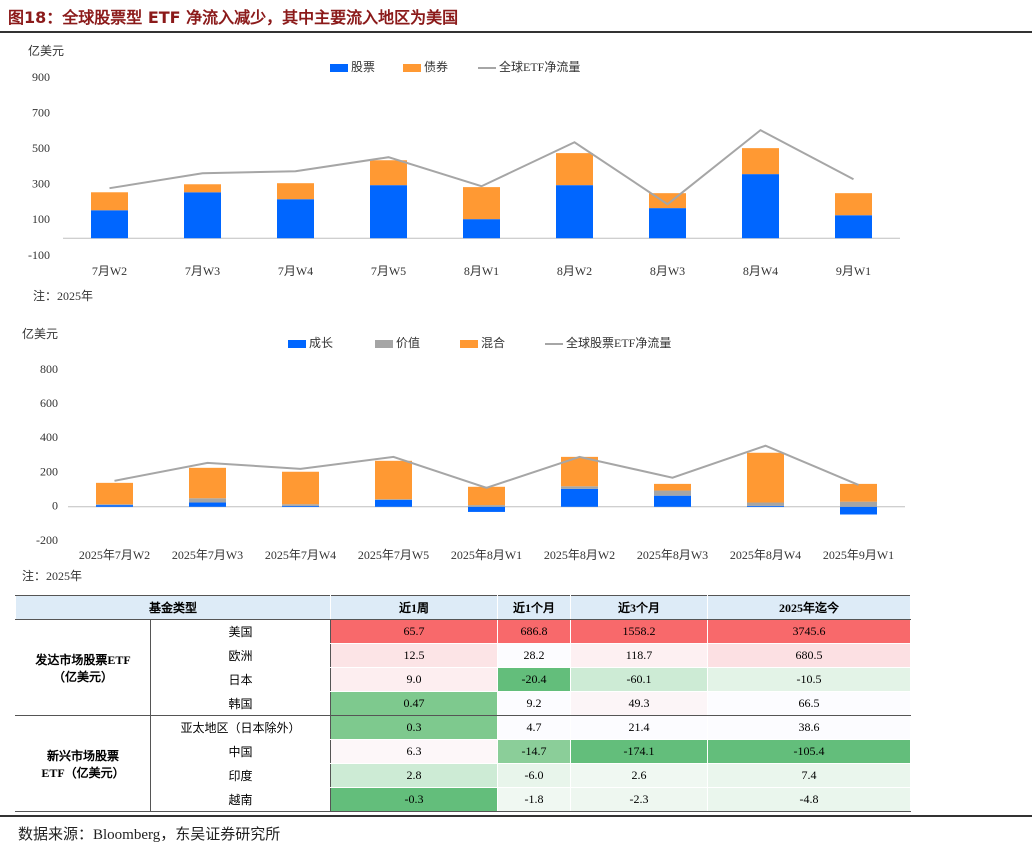 This screenshot has height=850, width=1032. What do you see at coordinates (534, 727) in the screenshot?
I see `value-cell: 4.7` at bounding box center [534, 727].